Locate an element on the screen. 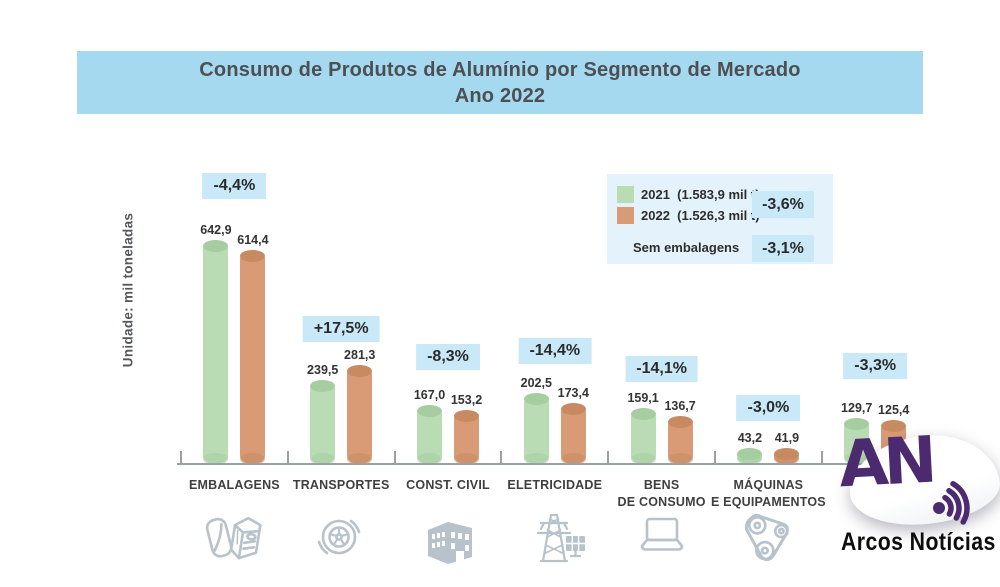 Image resolution: width=1000 pixels, height=587 pixels. legend-swatch-2022 is located at coordinates (625, 215).